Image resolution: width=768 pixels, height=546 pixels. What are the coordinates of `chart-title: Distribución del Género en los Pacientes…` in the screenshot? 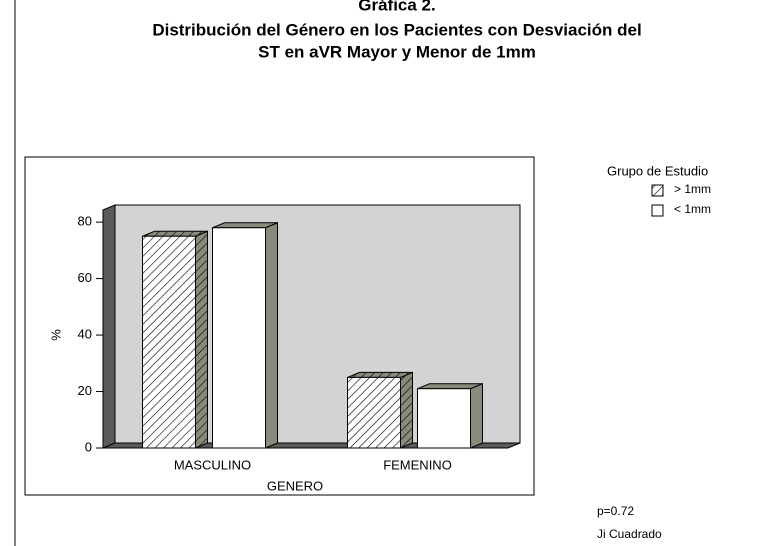 It's located at (396, 29).